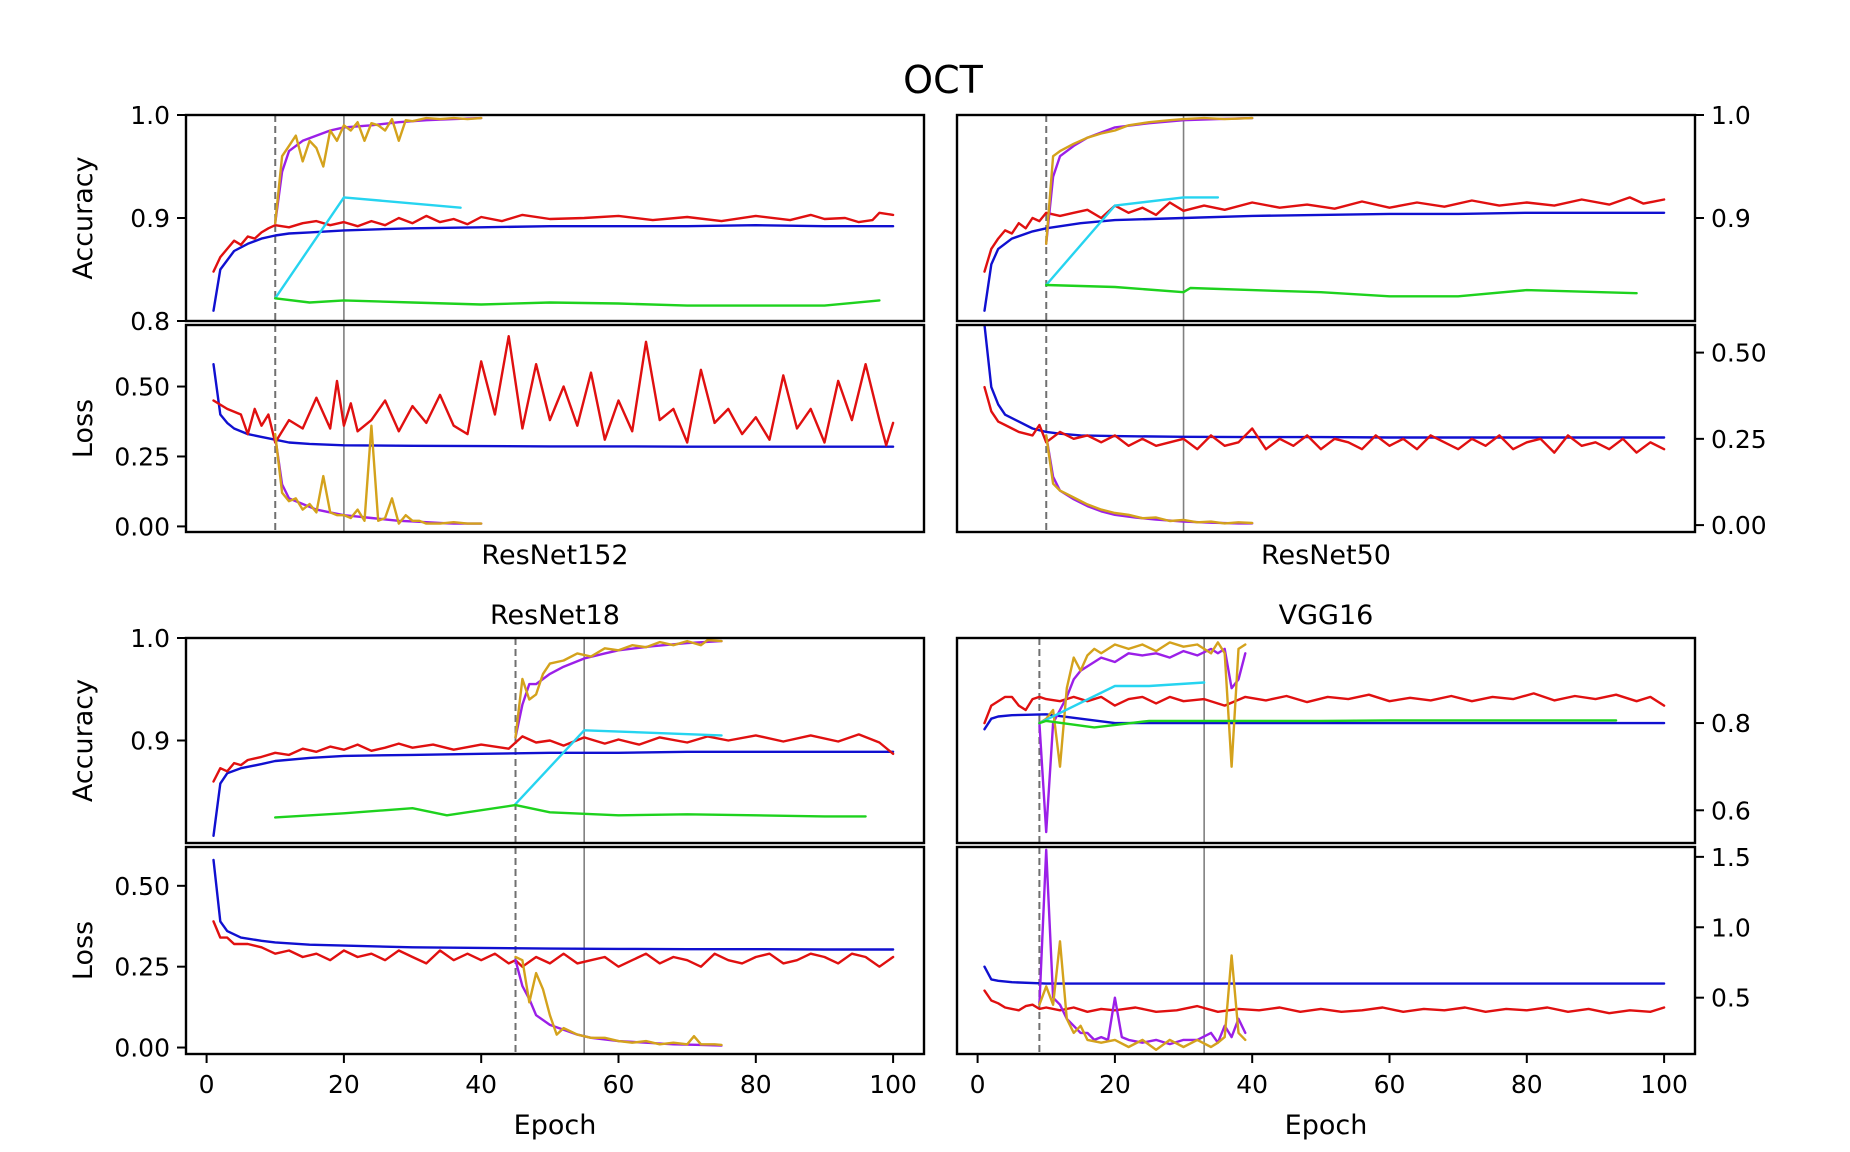  What do you see at coordinates (1731, 857) in the screenshot?
I see `y-tick-label: 1.5` at bounding box center [1731, 857].